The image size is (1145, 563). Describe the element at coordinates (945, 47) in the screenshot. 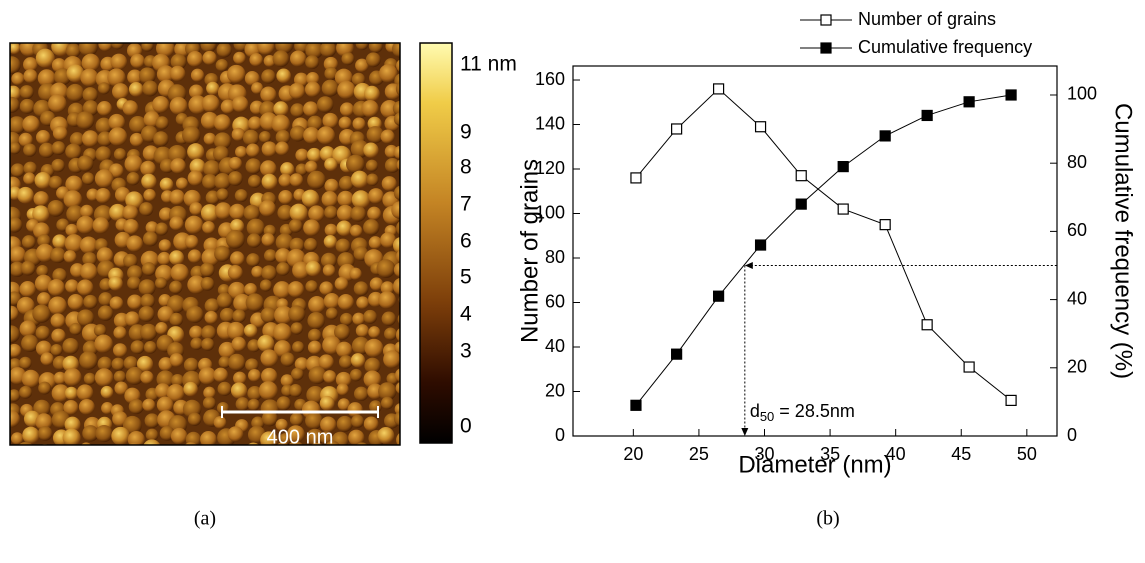

I see `legend-label: Cumulative frequency` at that location.